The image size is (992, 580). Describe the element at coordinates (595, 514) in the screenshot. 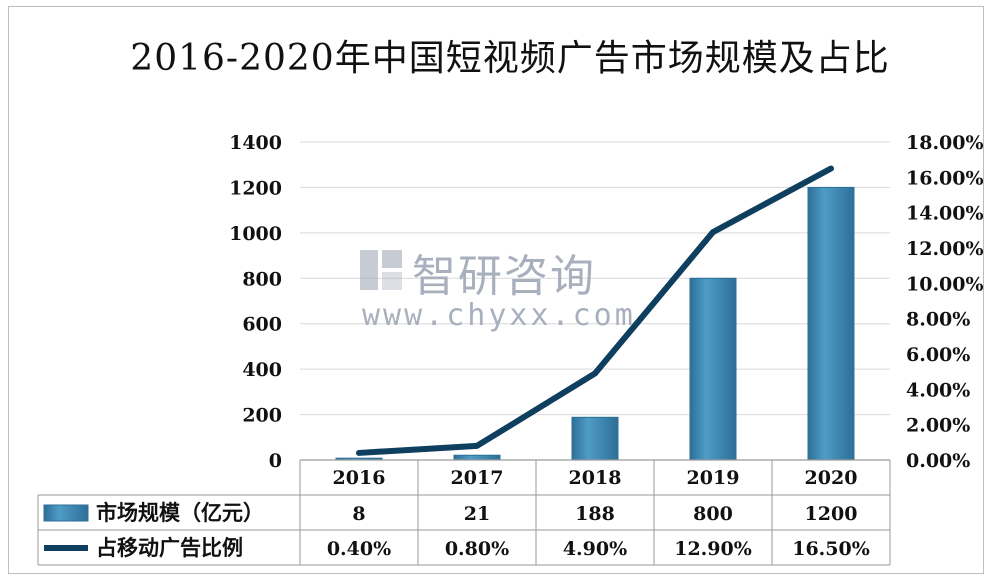

I see `table-value-bar: 188` at that location.